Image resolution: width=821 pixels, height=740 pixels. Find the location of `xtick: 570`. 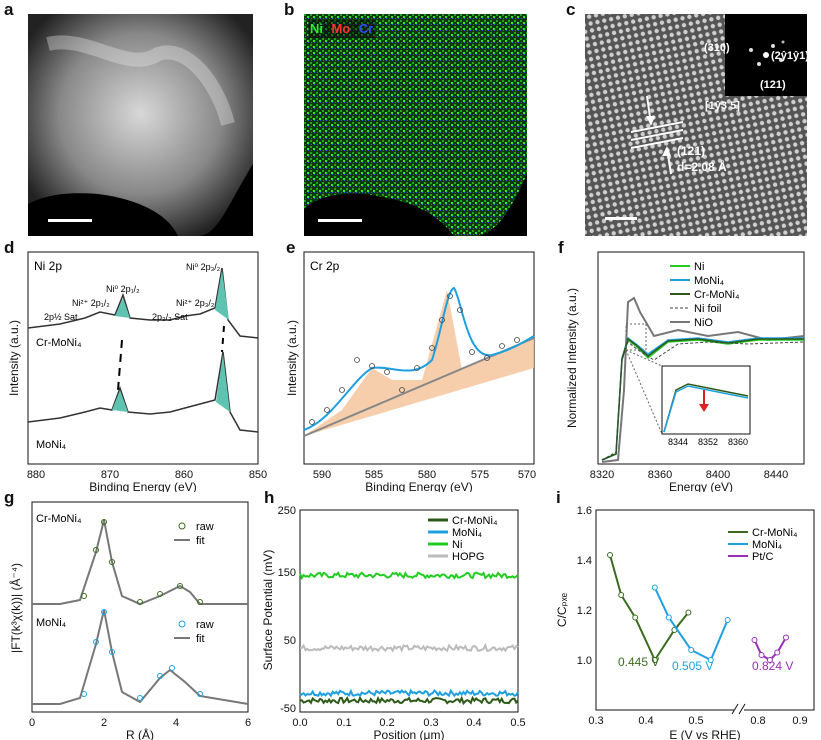

xtick: 570 is located at coordinates (527, 475).